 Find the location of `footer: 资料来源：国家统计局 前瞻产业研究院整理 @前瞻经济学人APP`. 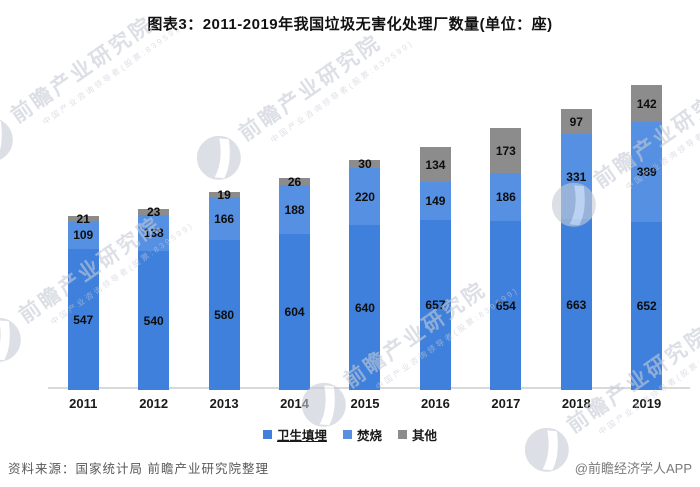

footer: 资料来源：国家统计局 前瞻产业研究院整理 @前瞻经济学人APP is located at coordinates (350, 467).